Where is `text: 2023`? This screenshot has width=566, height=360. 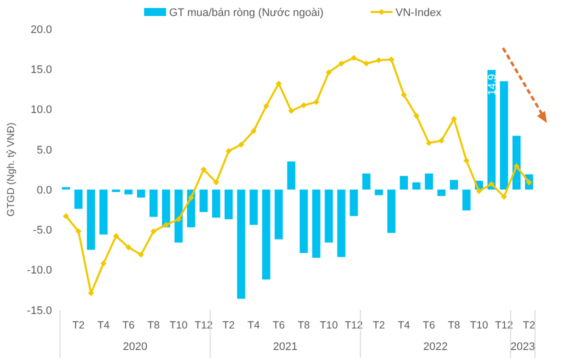 text: 2023 is located at coordinates (523, 346).